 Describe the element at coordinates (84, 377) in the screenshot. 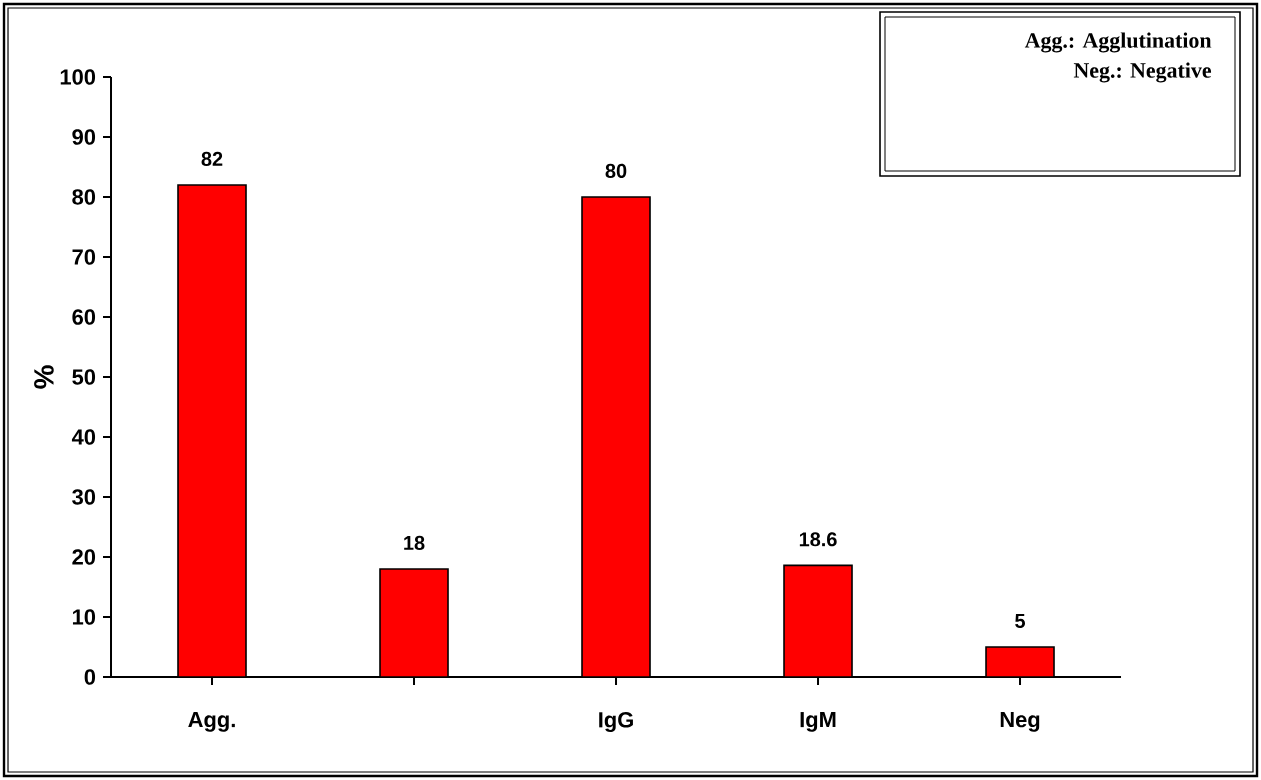

I see `y-tick-label: 50` at that location.